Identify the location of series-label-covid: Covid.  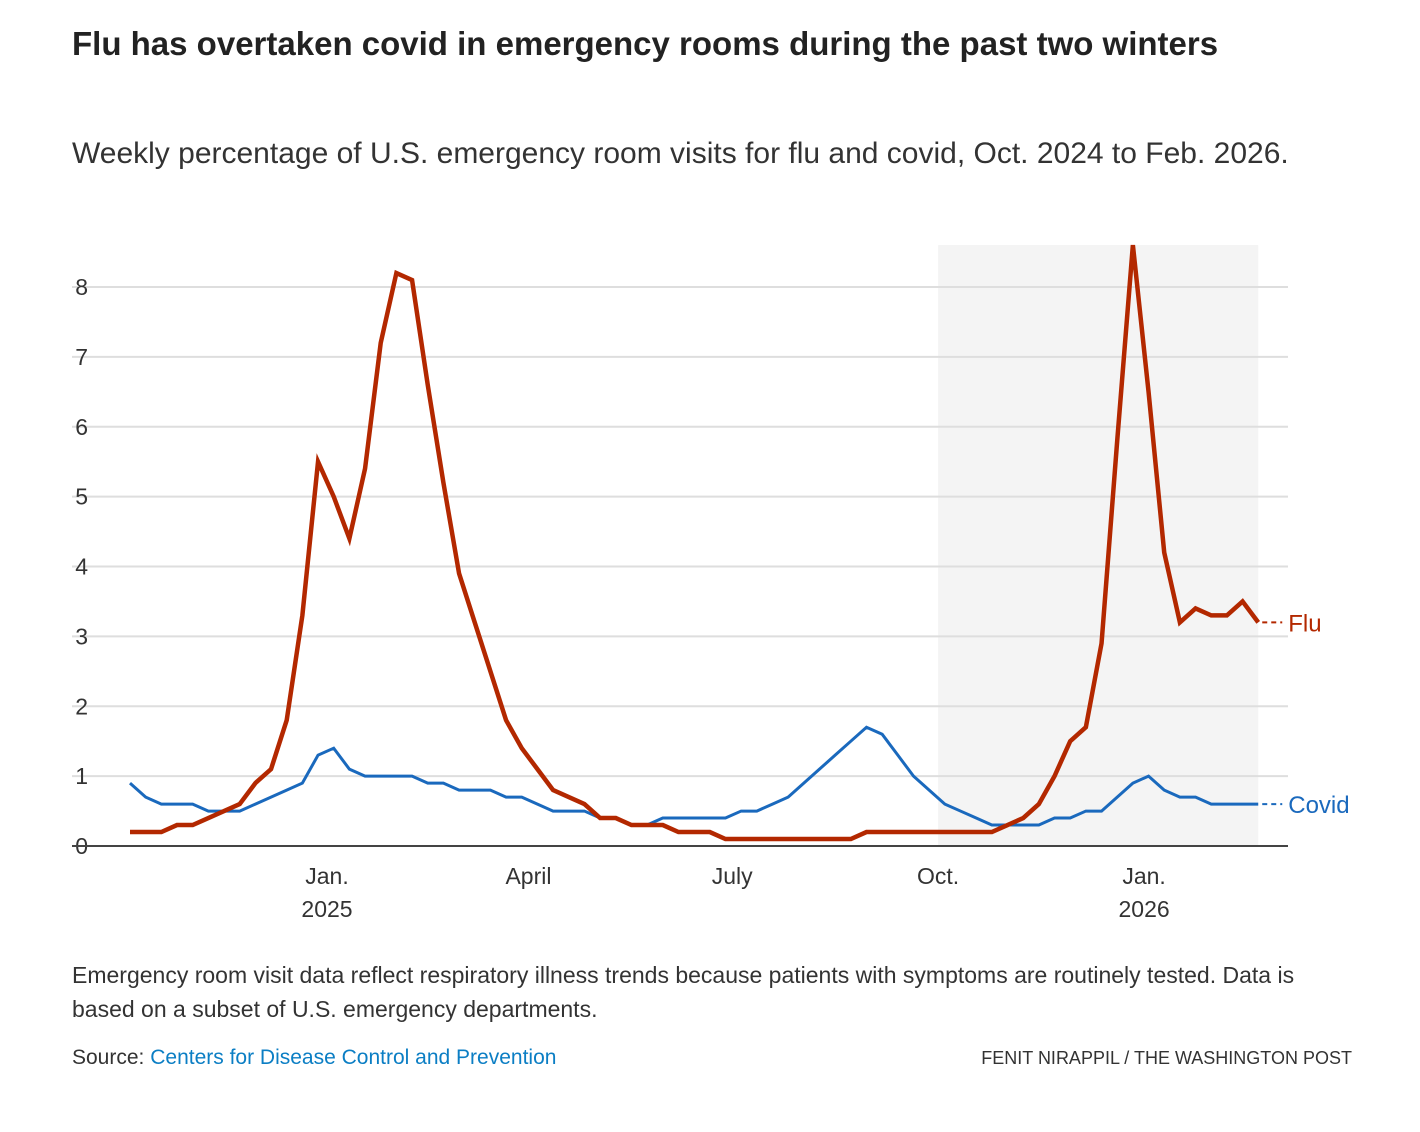
(1318, 805).